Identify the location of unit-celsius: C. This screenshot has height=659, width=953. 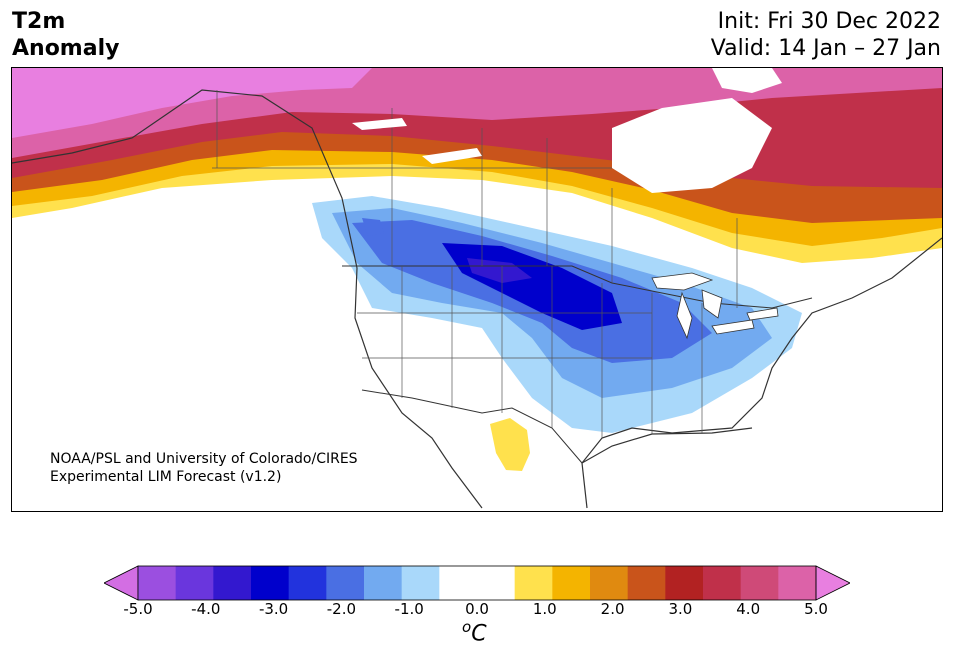
(479, 634).